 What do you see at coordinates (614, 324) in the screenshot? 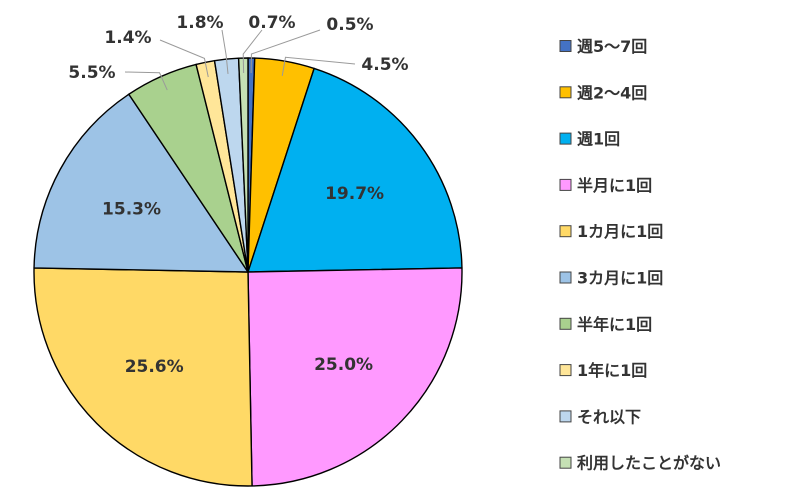
I see `legend-label: 半年に1回` at bounding box center [614, 324].